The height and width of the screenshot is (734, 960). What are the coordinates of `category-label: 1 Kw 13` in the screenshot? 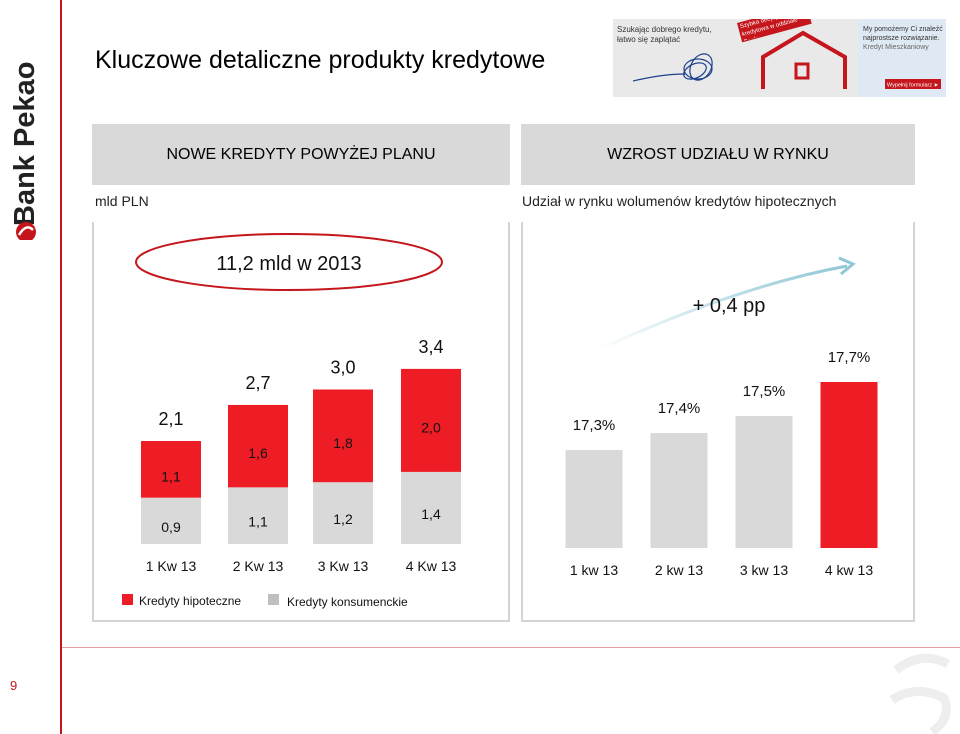 It's located at (171, 566).